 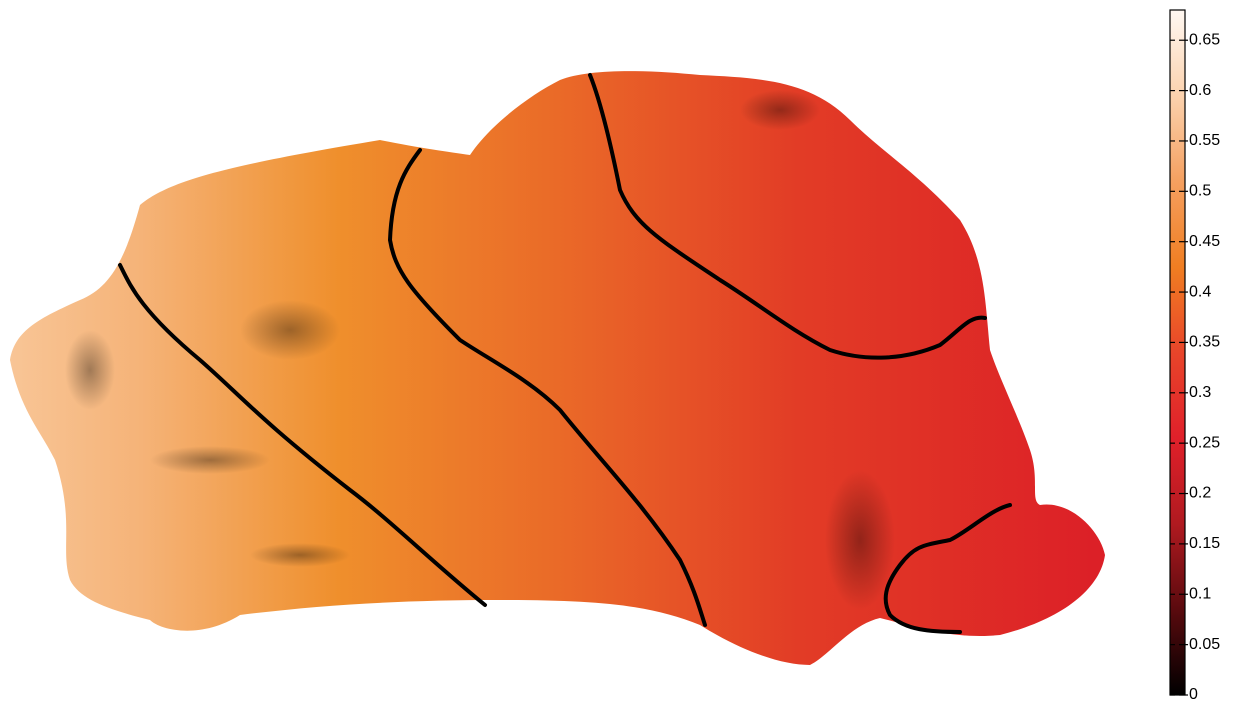 What do you see at coordinates (1200, 291) in the screenshot?
I see `tick-label: 0.4` at bounding box center [1200, 291].